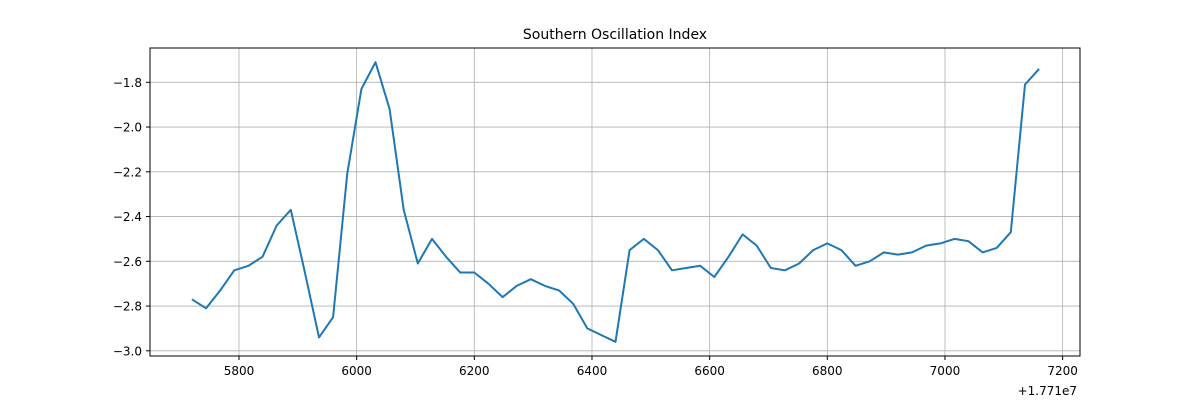 The width and height of the screenshot is (1200, 400). What do you see at coordinates (651, 367) in the screenshot?
I see `x-axis: 5800 6000 6200 6400 6600 6800 7000 7200` at bounding box center [651, 367].